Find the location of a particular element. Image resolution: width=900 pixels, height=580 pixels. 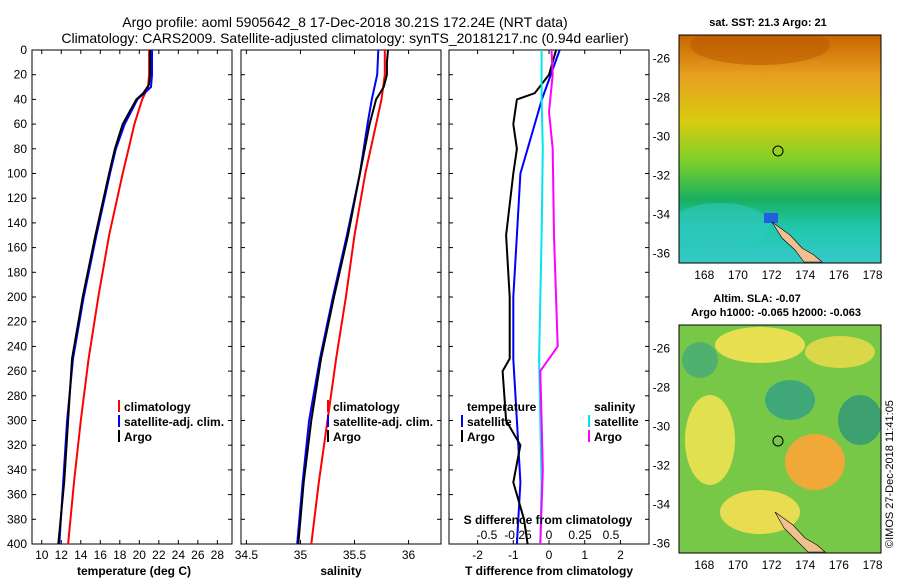

sla-map-lon-label: 174 is located at coordinates (805, 565).